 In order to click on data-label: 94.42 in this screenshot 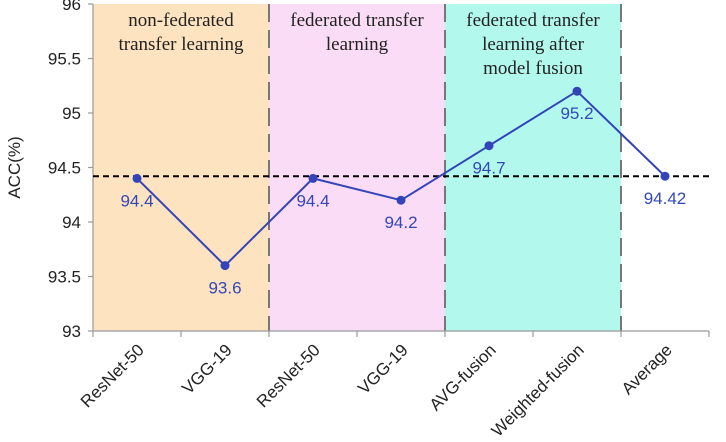, I will do `click(665, 198)`.